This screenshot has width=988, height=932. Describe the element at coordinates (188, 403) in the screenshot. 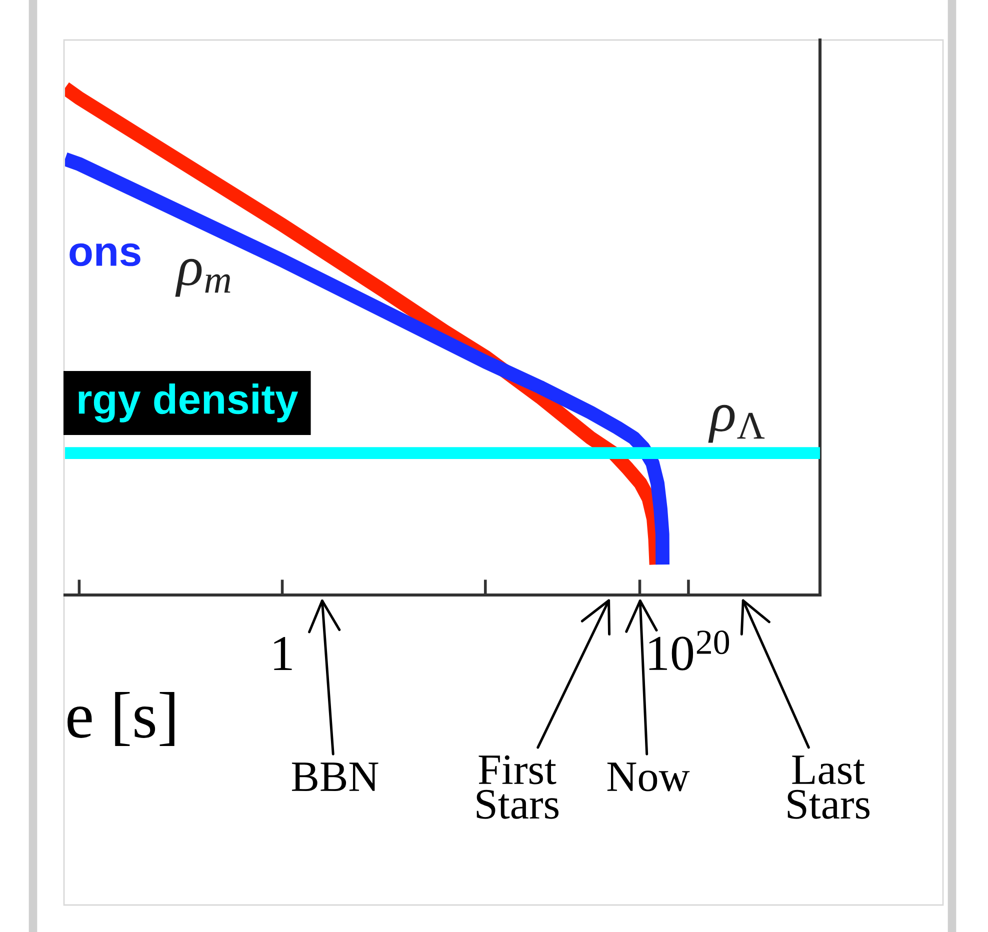

I see `series-label: rgy density` at that location.